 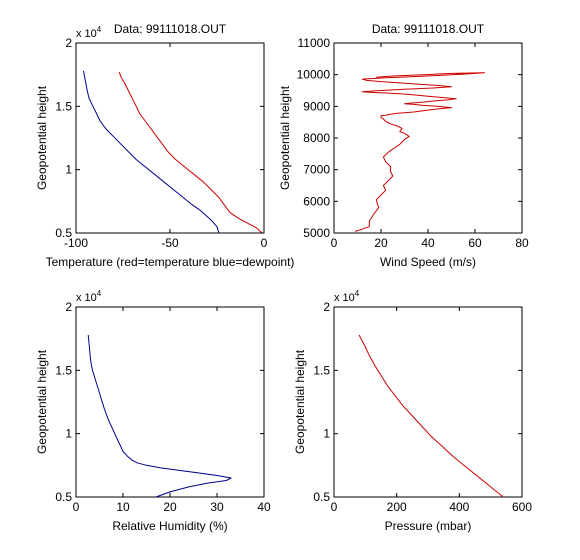 I want to click on temp-tick-layer: -100 -50 0 0.5 1 1.5 2, so click(x=161, y=143).